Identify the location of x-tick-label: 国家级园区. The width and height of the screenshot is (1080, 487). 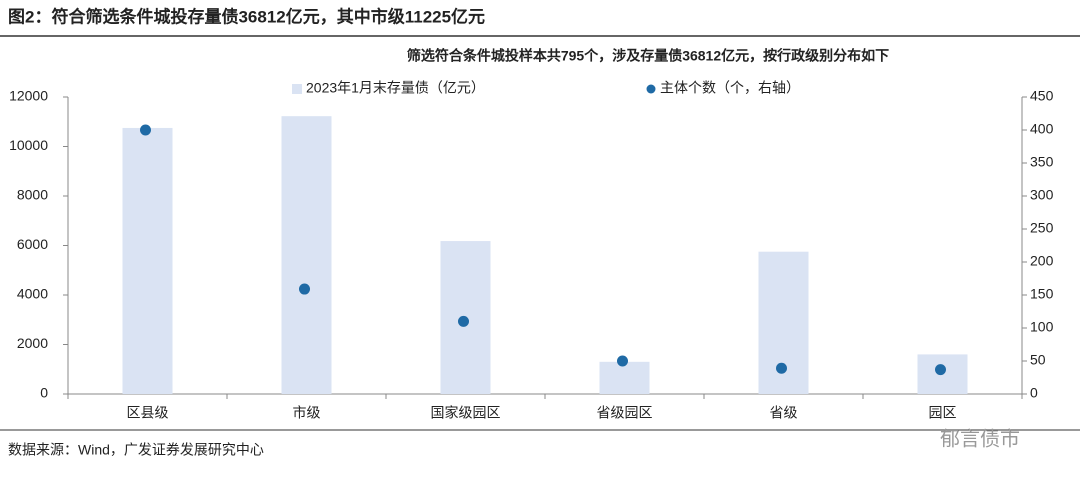
(466, 413).